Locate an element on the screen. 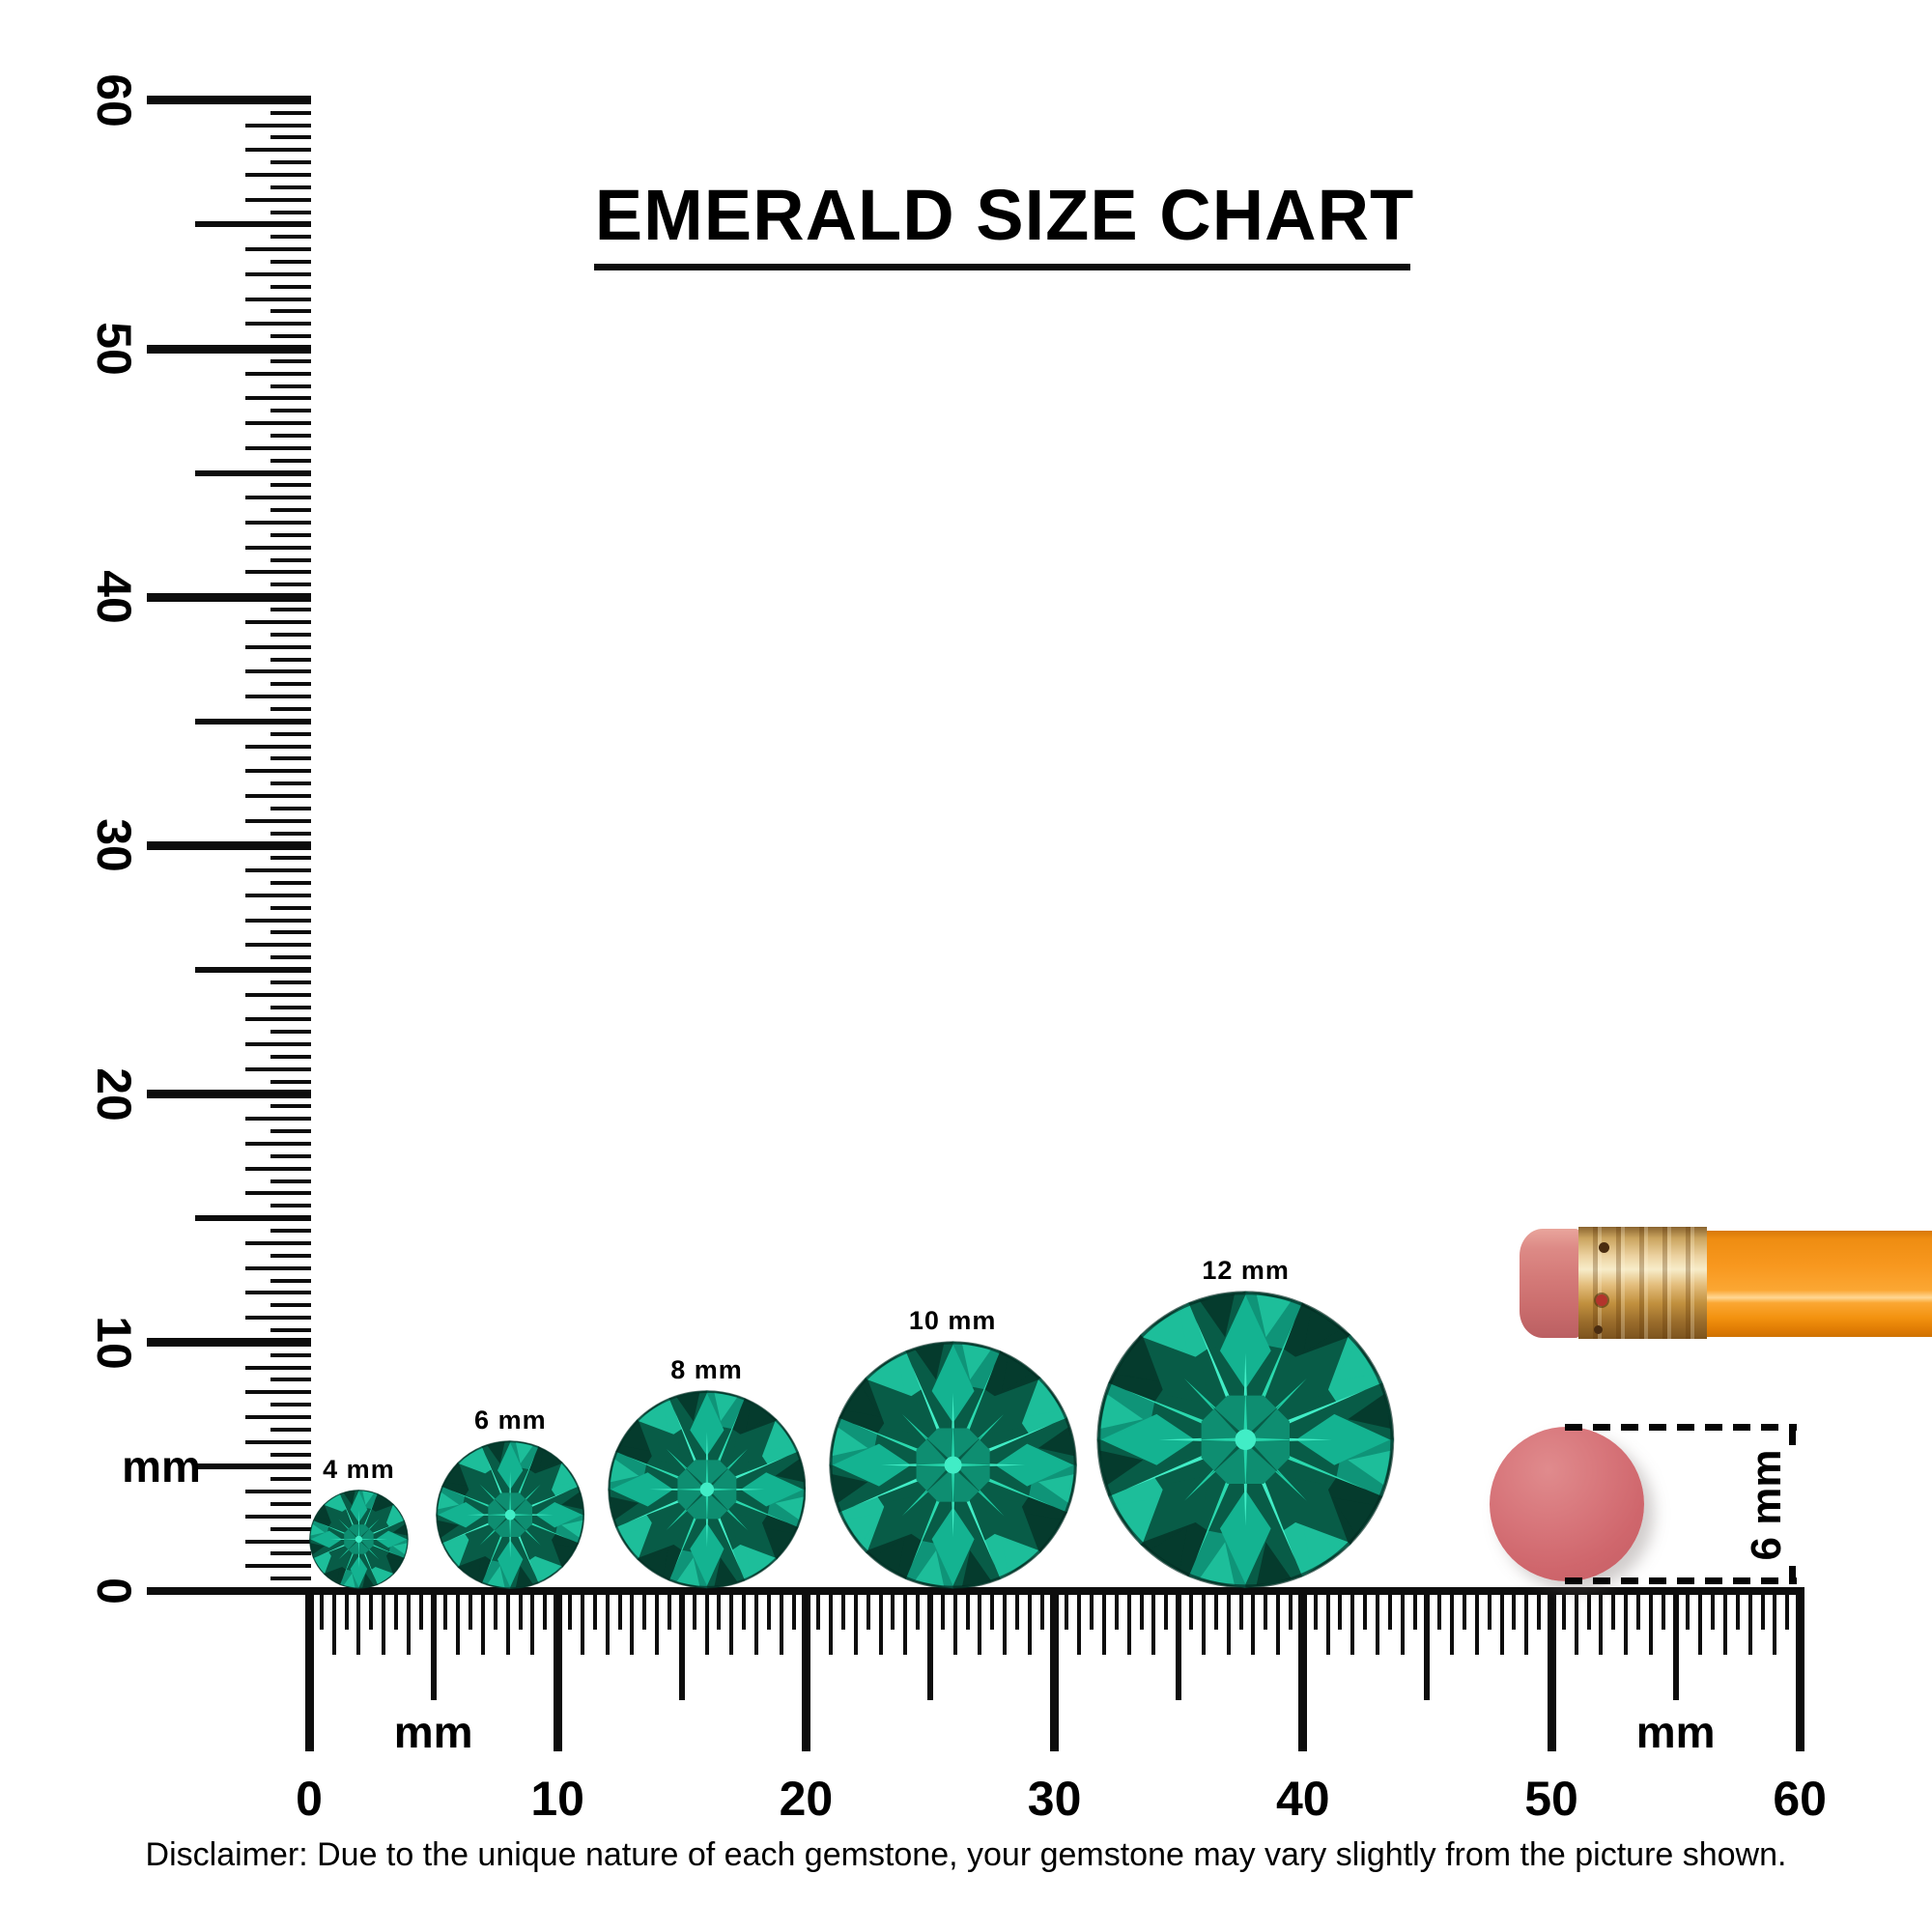 The image size is (1932, 1932). horizontal-ruler-label: 10 is located at coordinates (557, 1799).